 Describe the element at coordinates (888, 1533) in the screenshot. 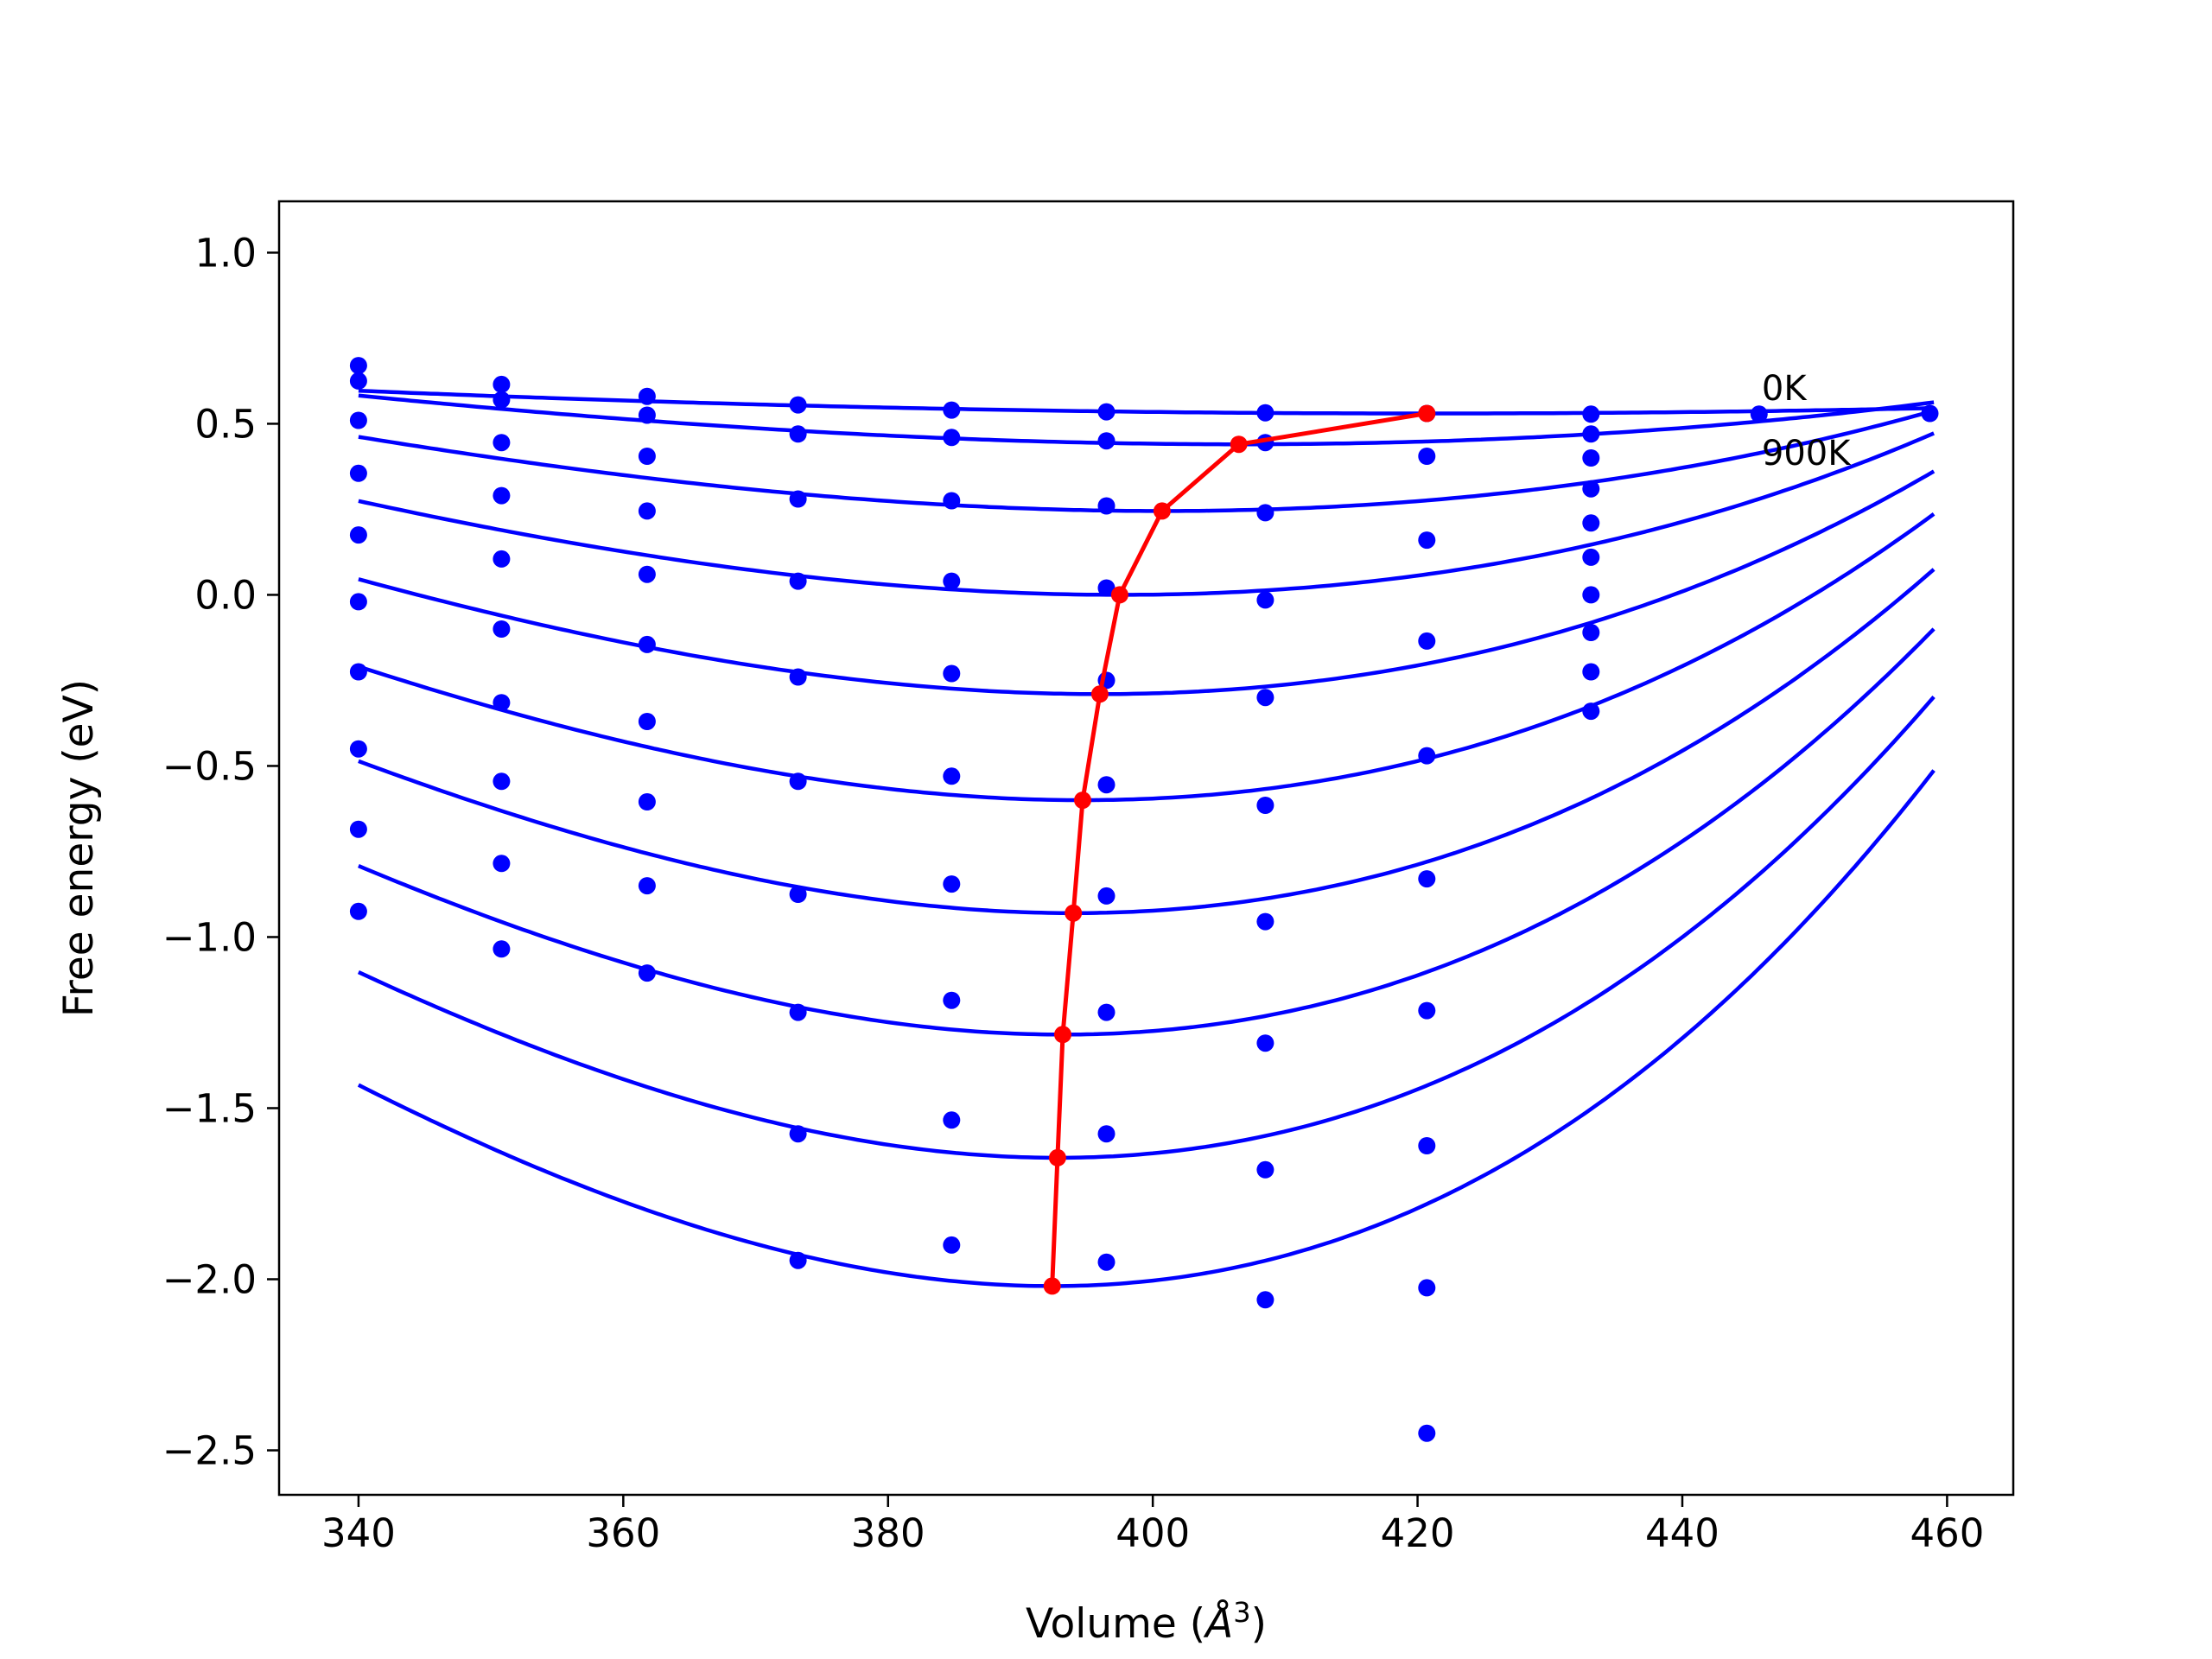

I see `x-tick-label-2: 380` at that location.